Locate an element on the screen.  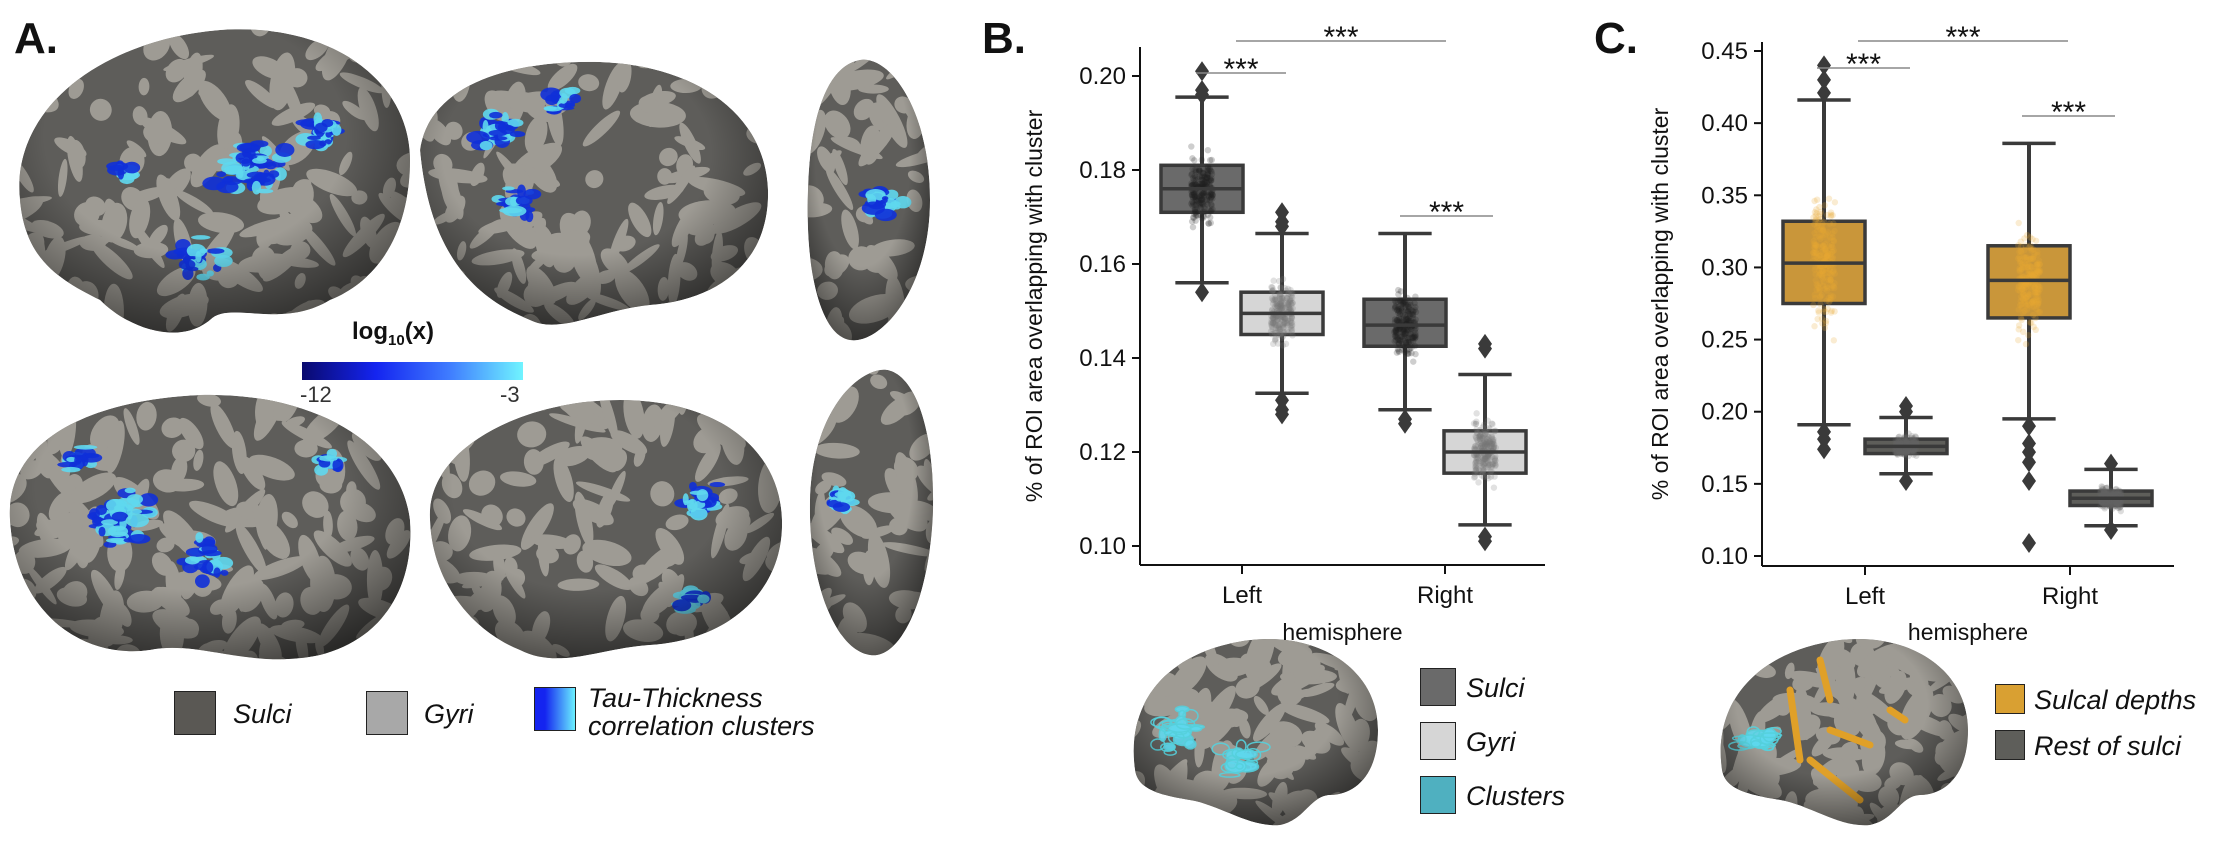
y-tick-label: 0.16 is located at coordinates (1102, 264).